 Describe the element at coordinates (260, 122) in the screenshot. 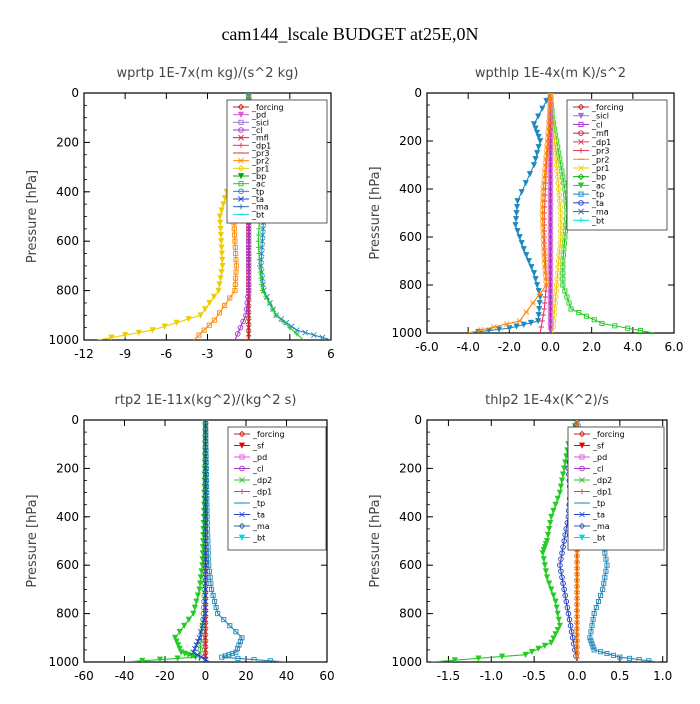

I see `legend-entry: _sicl` at that location.